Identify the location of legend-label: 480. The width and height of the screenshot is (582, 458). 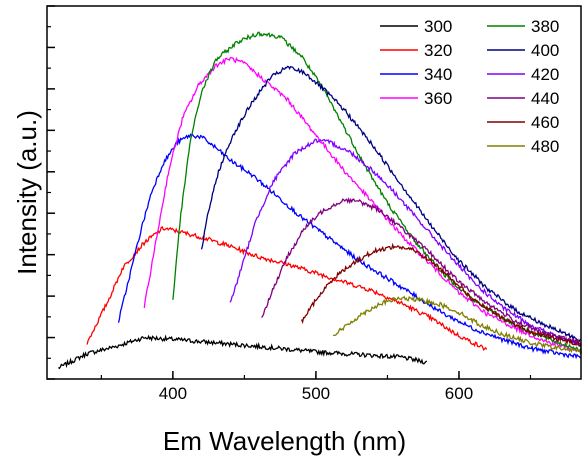
(545, 146).